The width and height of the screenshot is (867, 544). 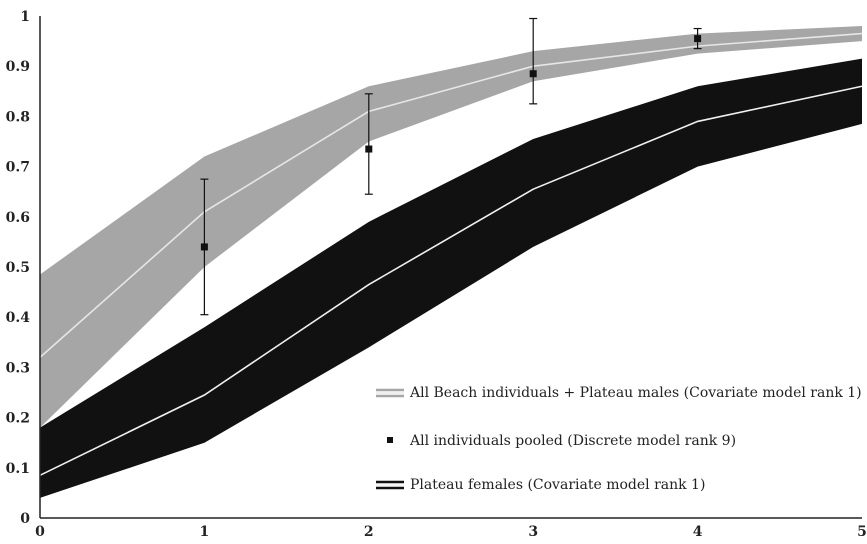 I want to click on y-tick-label: 0.8, so click(x=18, y=117).